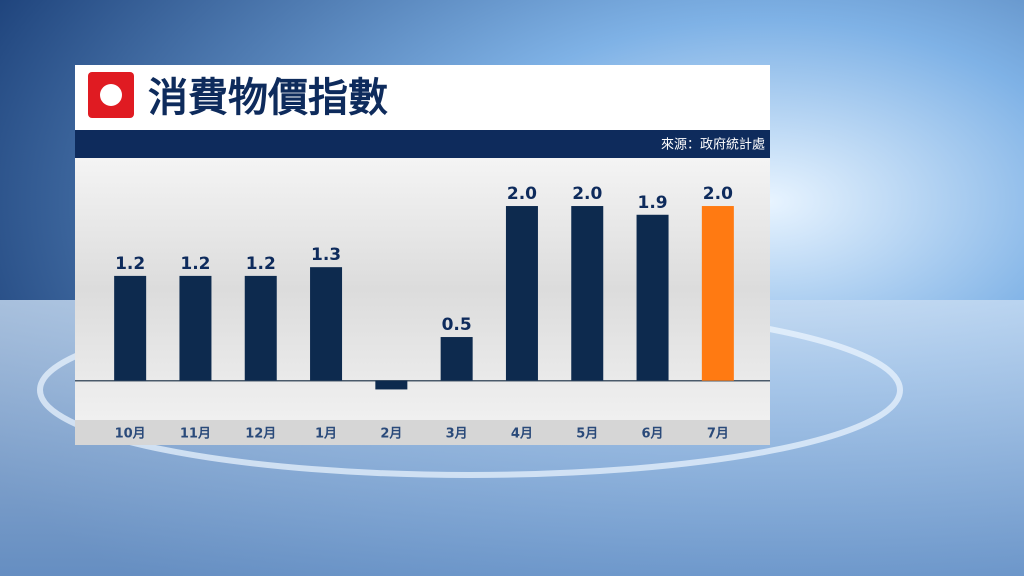 Image resolution: width=1024 pixels, height=580 pixels. Describe the element at coordinates (195, 434) in the screenshot. I see `x-tick-label: 11月` at that location.